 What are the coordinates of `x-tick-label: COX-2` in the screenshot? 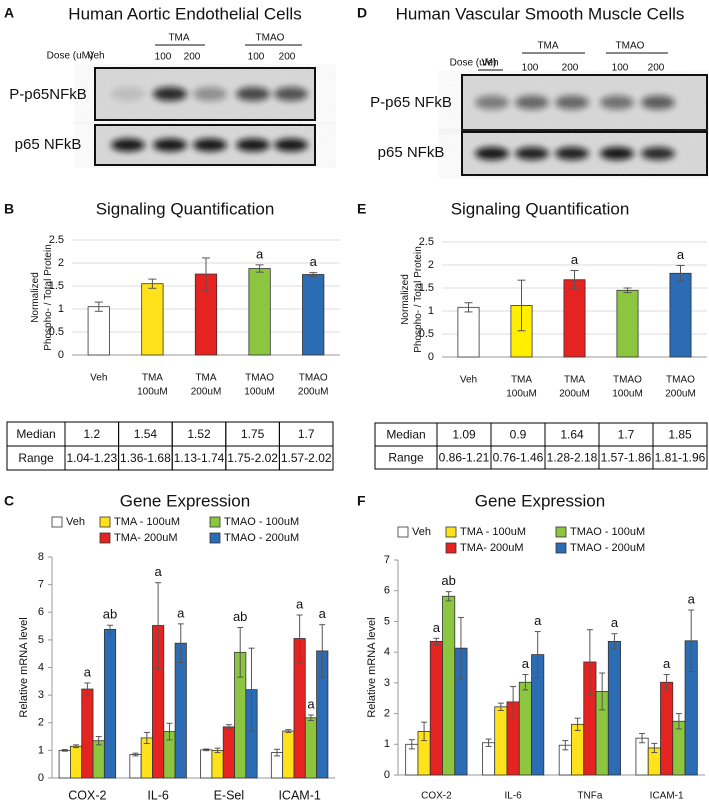 It's located at (87, 795).